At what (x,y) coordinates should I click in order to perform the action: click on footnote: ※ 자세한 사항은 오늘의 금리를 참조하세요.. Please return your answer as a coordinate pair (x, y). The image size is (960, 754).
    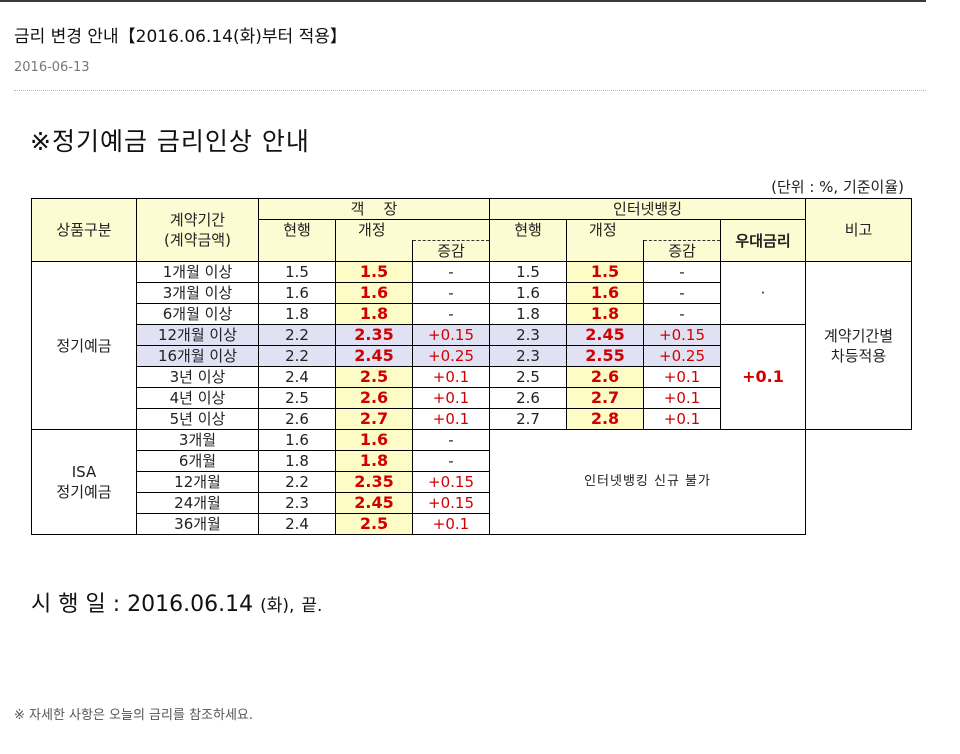
    Looking at the image, I should click on (134, 715).